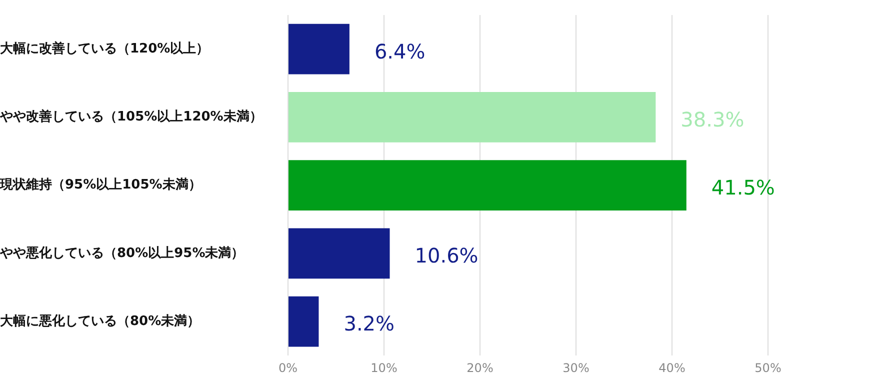  What do you see at coordinates (672, 367) in the screenshot?
I see `x-tick-label: 40%` at bounding box center [672, 367].